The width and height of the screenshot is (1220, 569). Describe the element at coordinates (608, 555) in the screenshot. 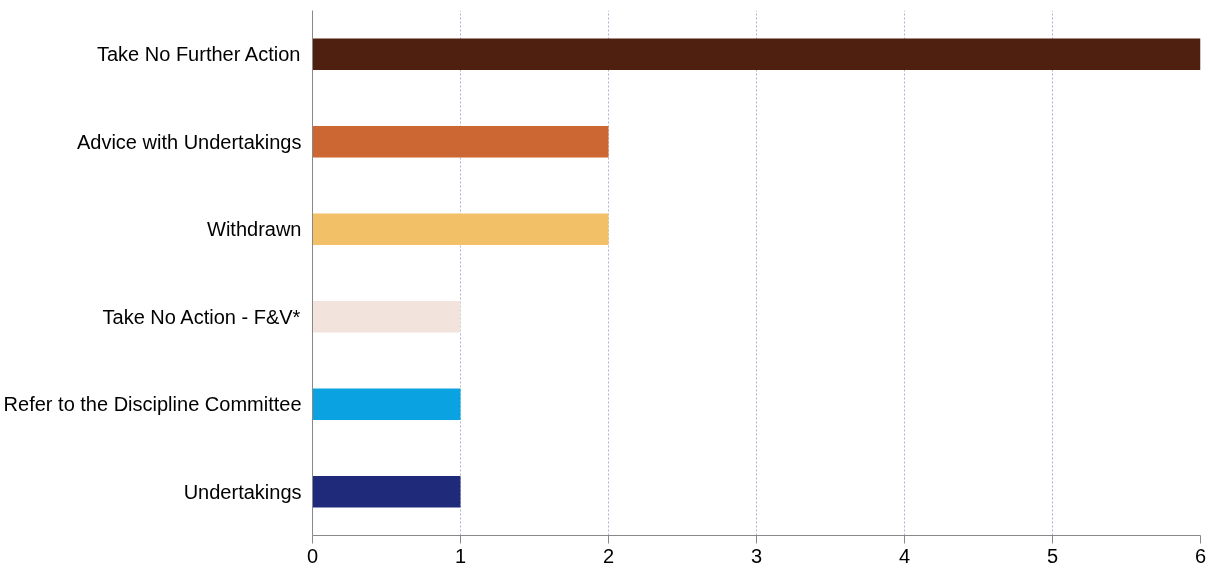

I see `x-tick-label: 2` at that location.